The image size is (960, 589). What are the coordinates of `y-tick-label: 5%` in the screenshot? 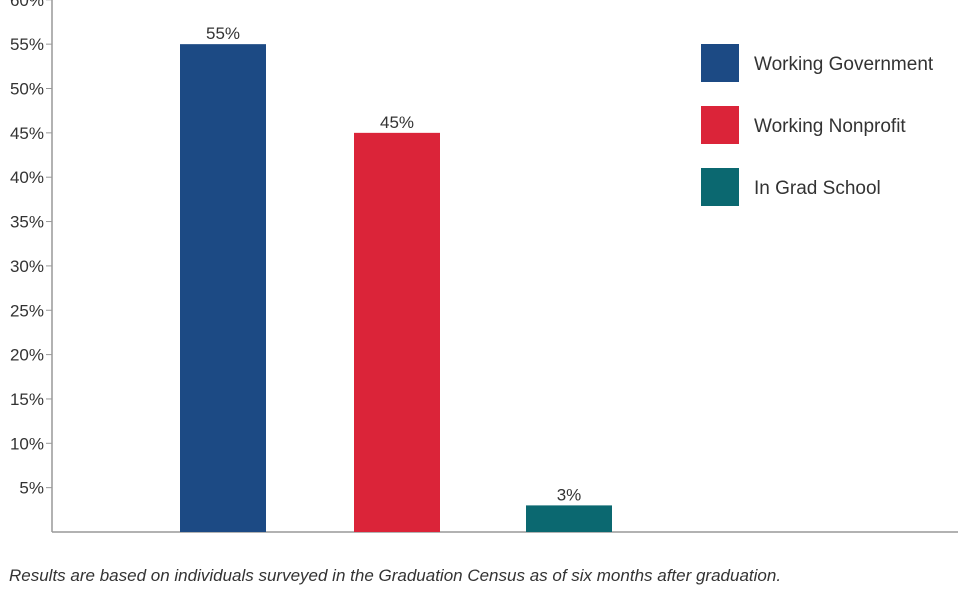 It's located at (31, 488).